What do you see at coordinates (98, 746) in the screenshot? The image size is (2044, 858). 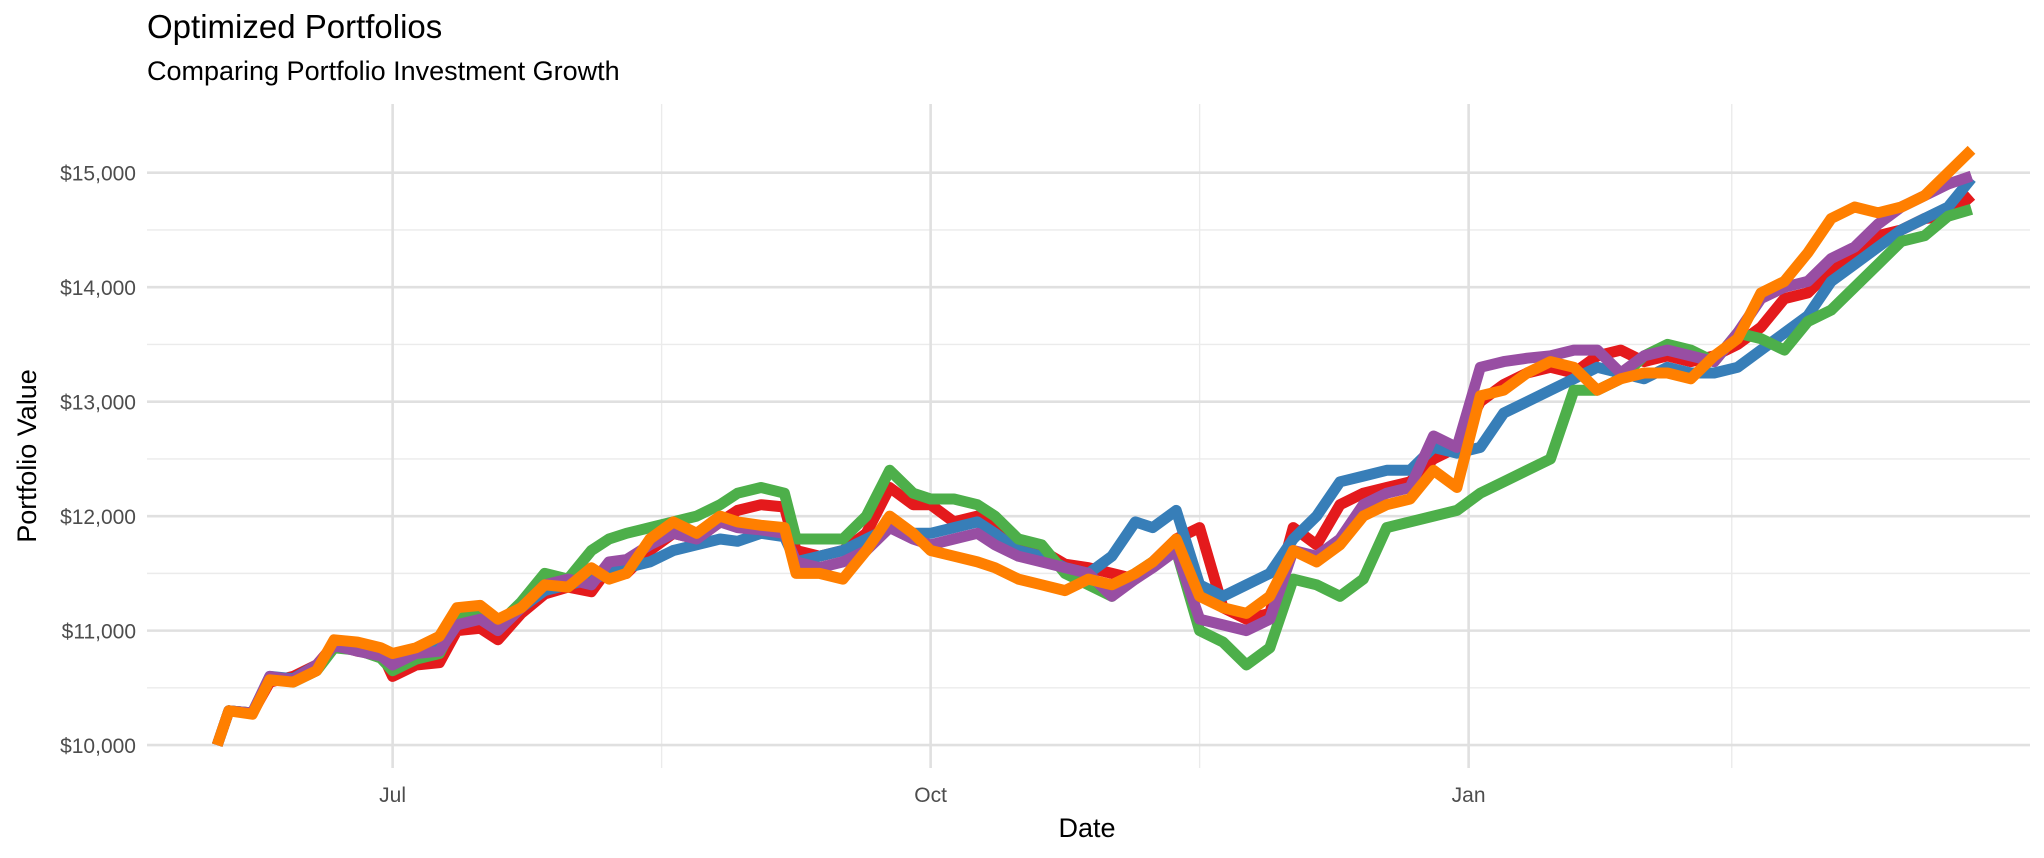 I see `y-tick-label: $10,000` at bounding box center [98, 746].